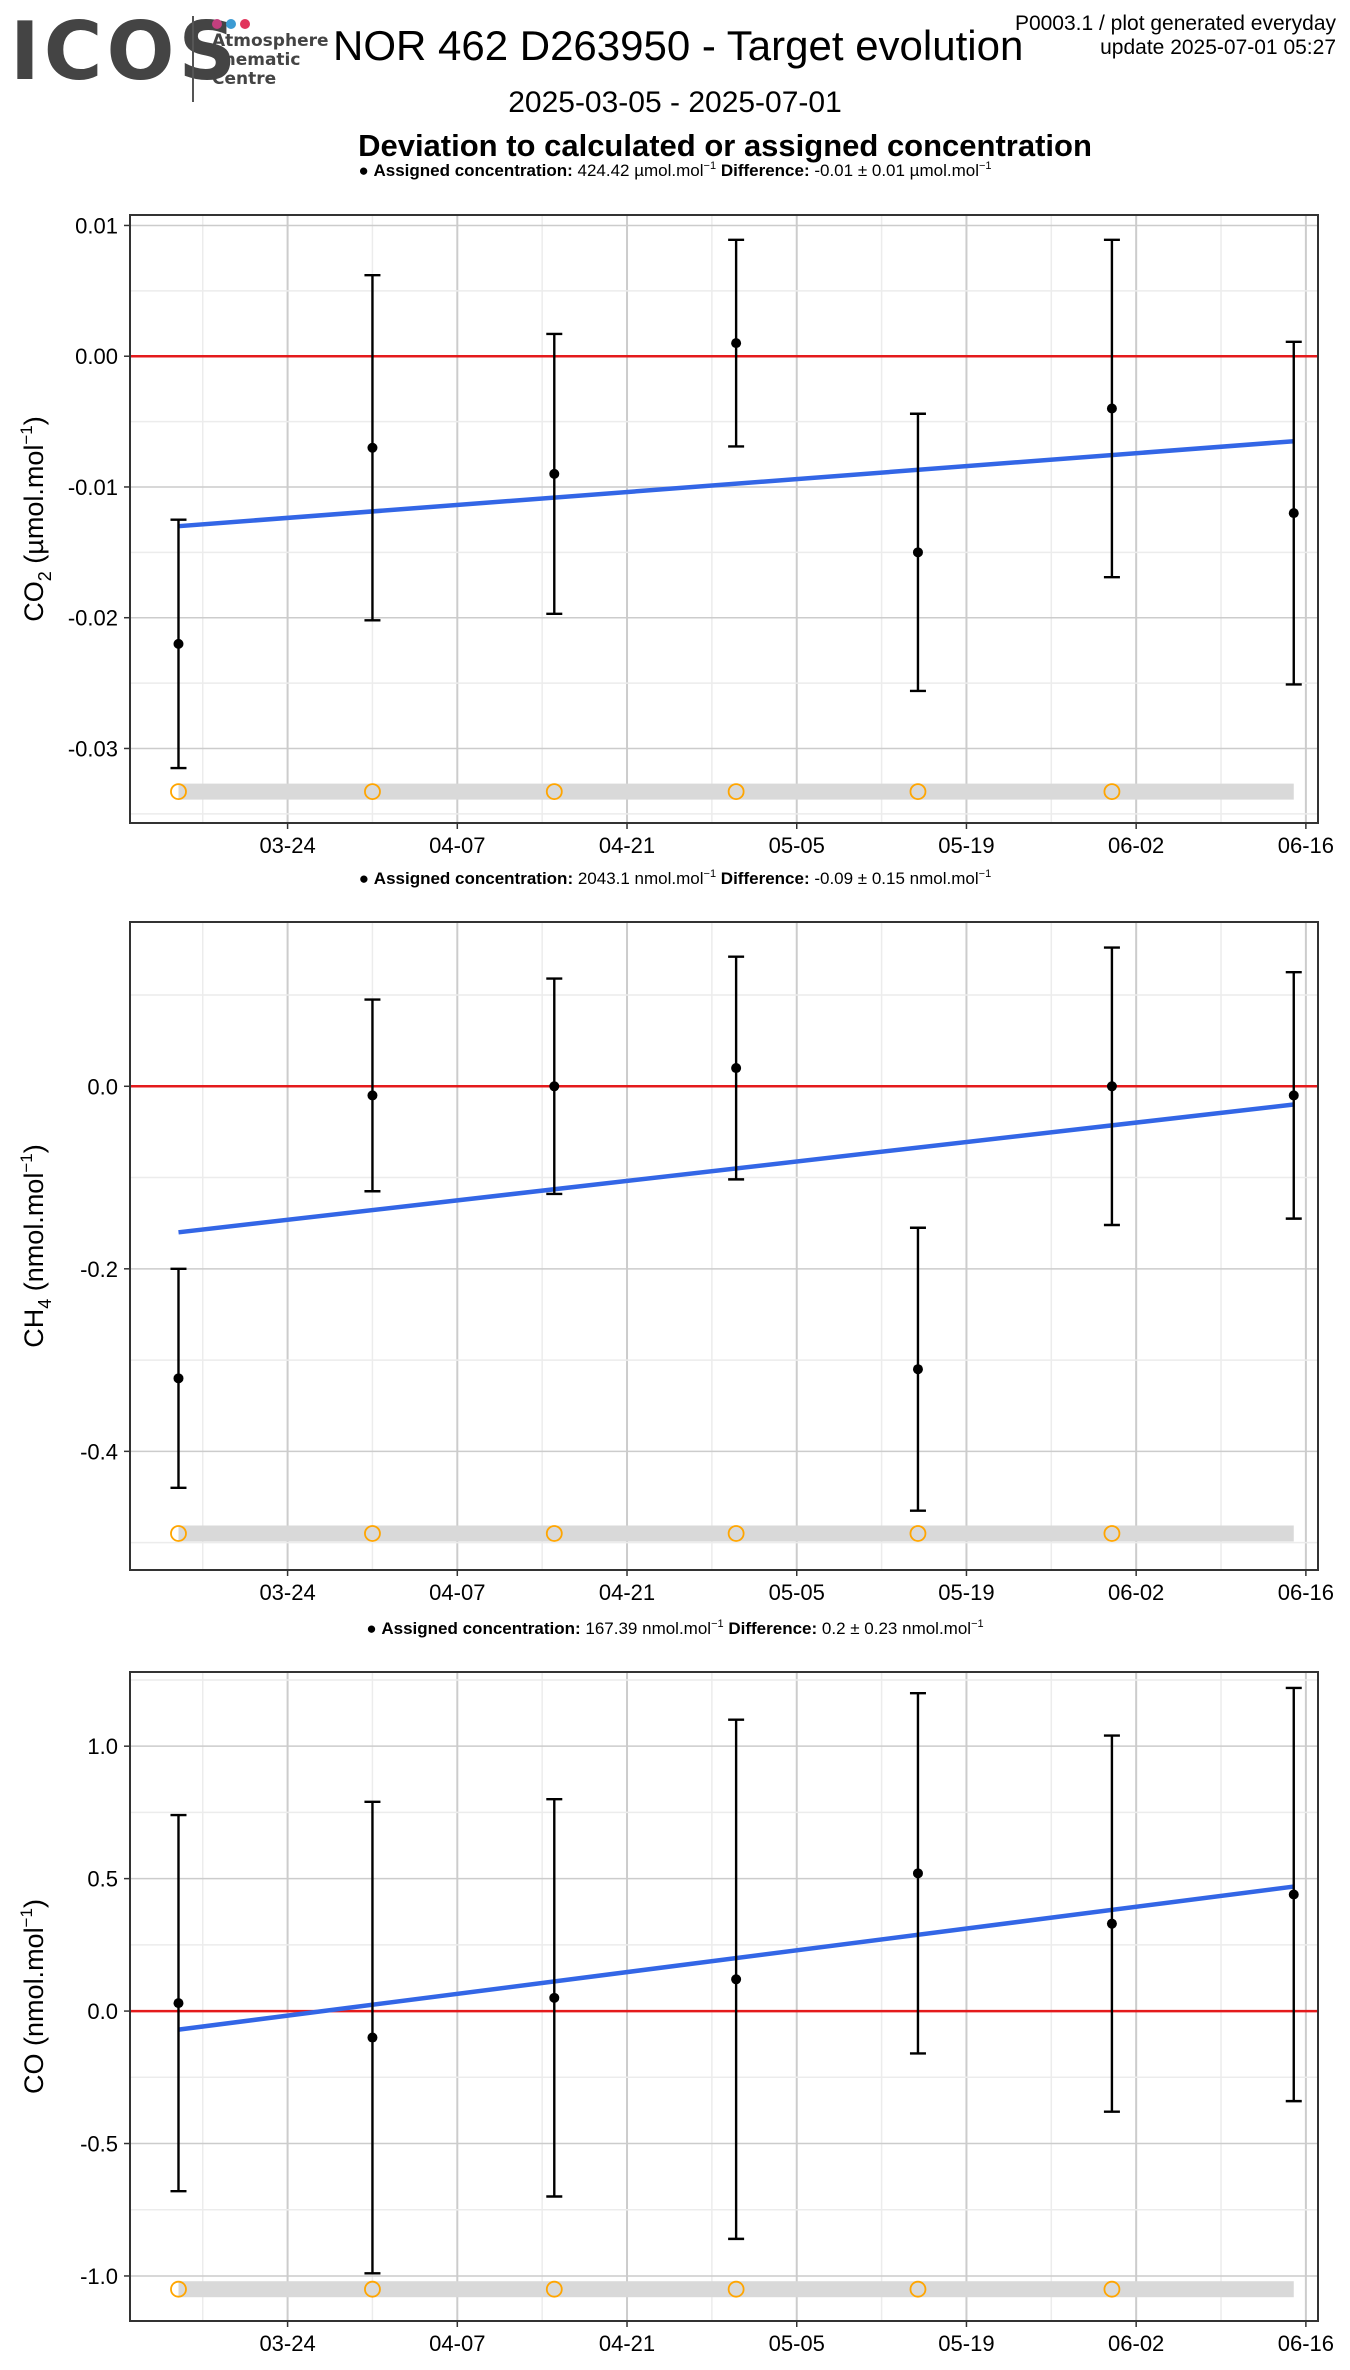 This screenshot has height=2370, width=1350. What do you see at coordinates (125, 51) in the screenshot?
I see `icos-logo: ICOS` at bounding box center [125, 51].